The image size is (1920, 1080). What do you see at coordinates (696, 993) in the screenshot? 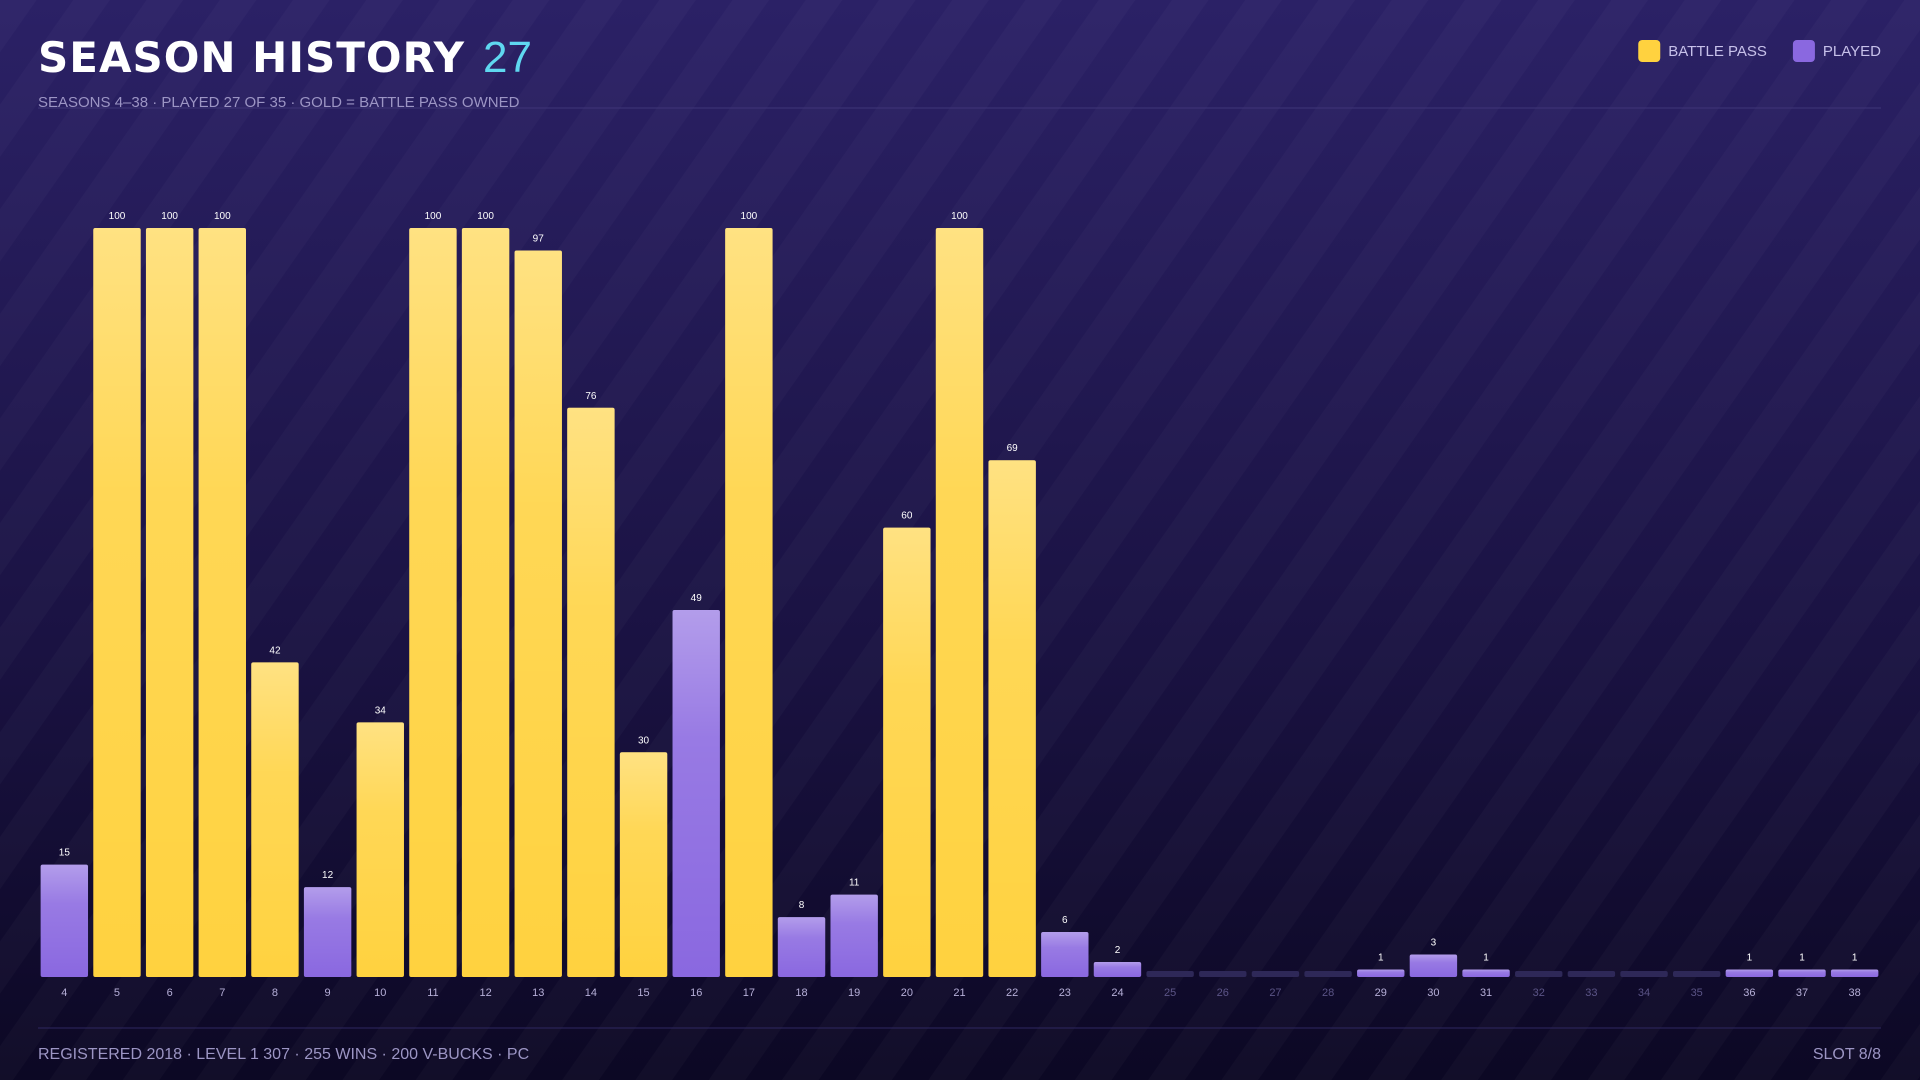
I see `x-tick-label: 16` at bounding box center [696, 993].